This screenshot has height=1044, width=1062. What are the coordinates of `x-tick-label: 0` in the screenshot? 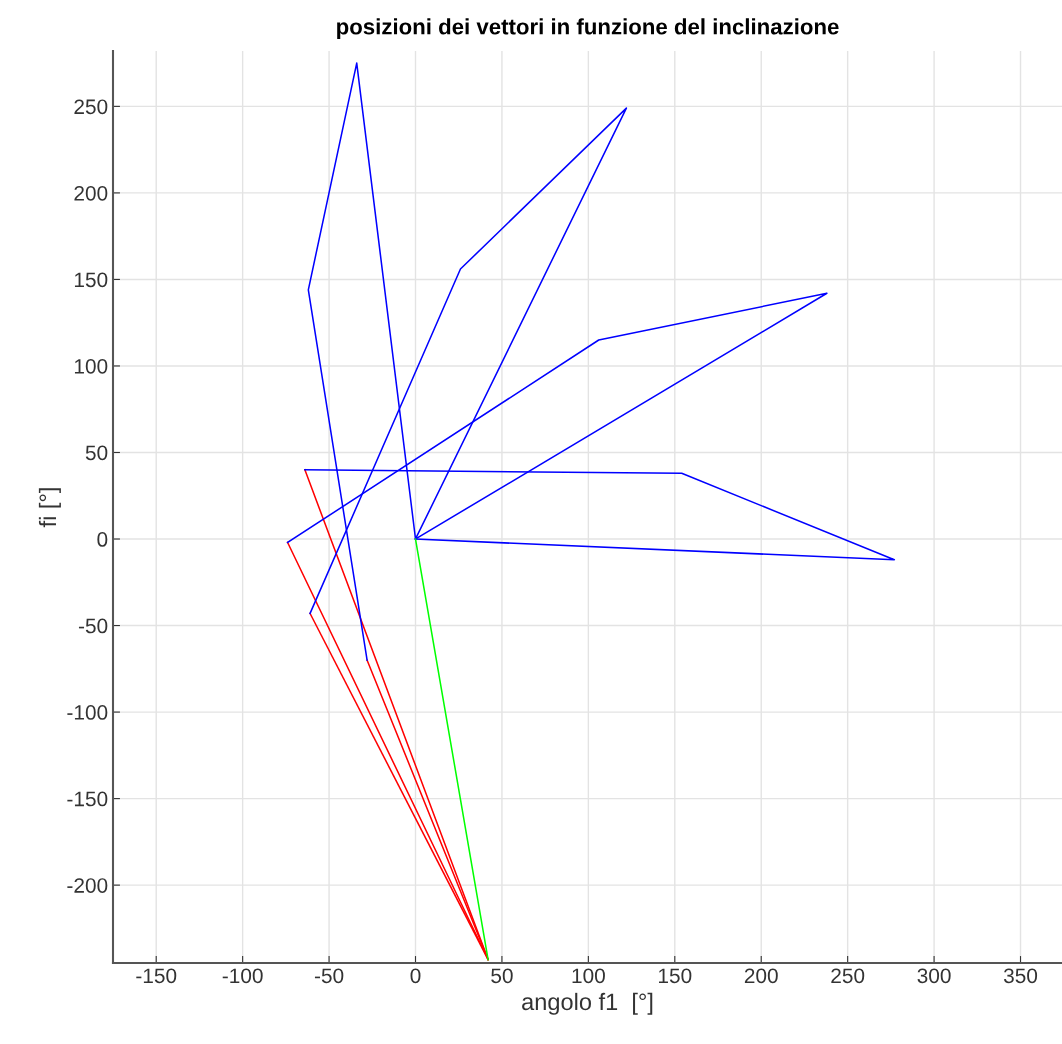 It's located at (415, 976).